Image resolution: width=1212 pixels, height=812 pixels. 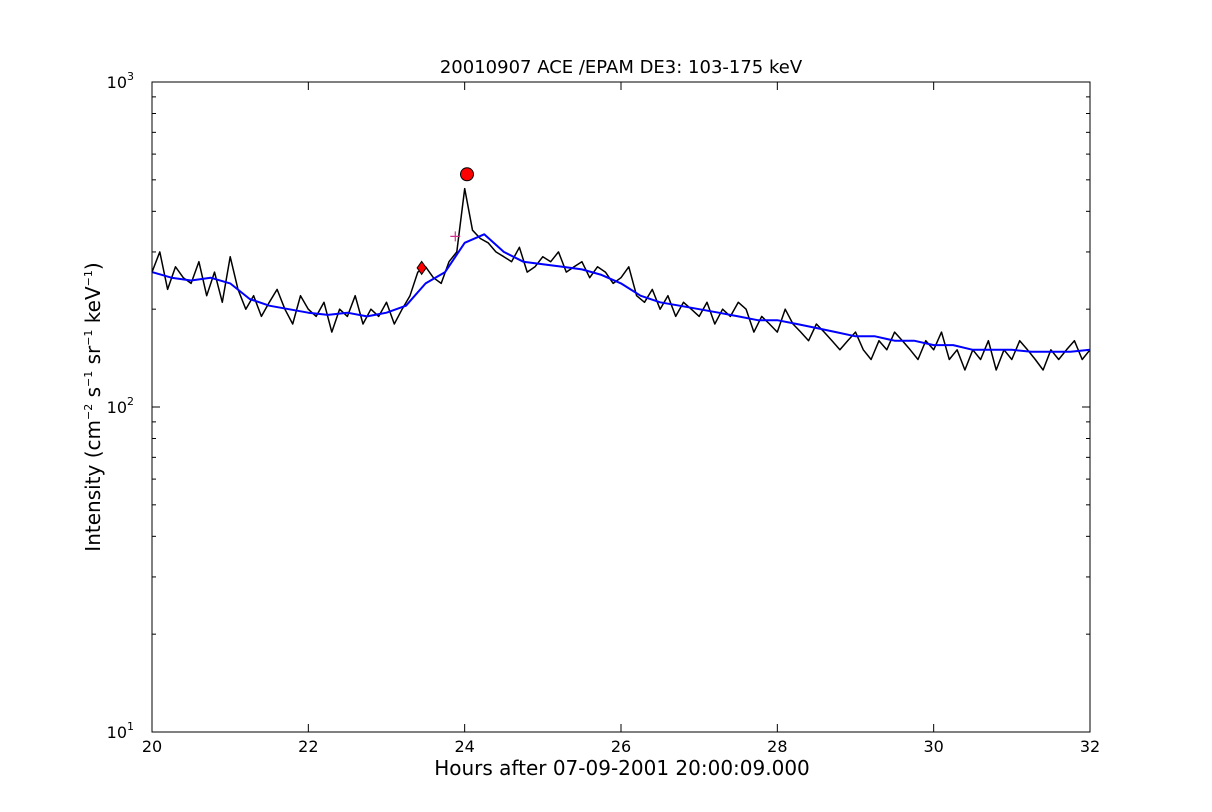 I want to click on x-tick-label: 30, so click(x=933, y=746).